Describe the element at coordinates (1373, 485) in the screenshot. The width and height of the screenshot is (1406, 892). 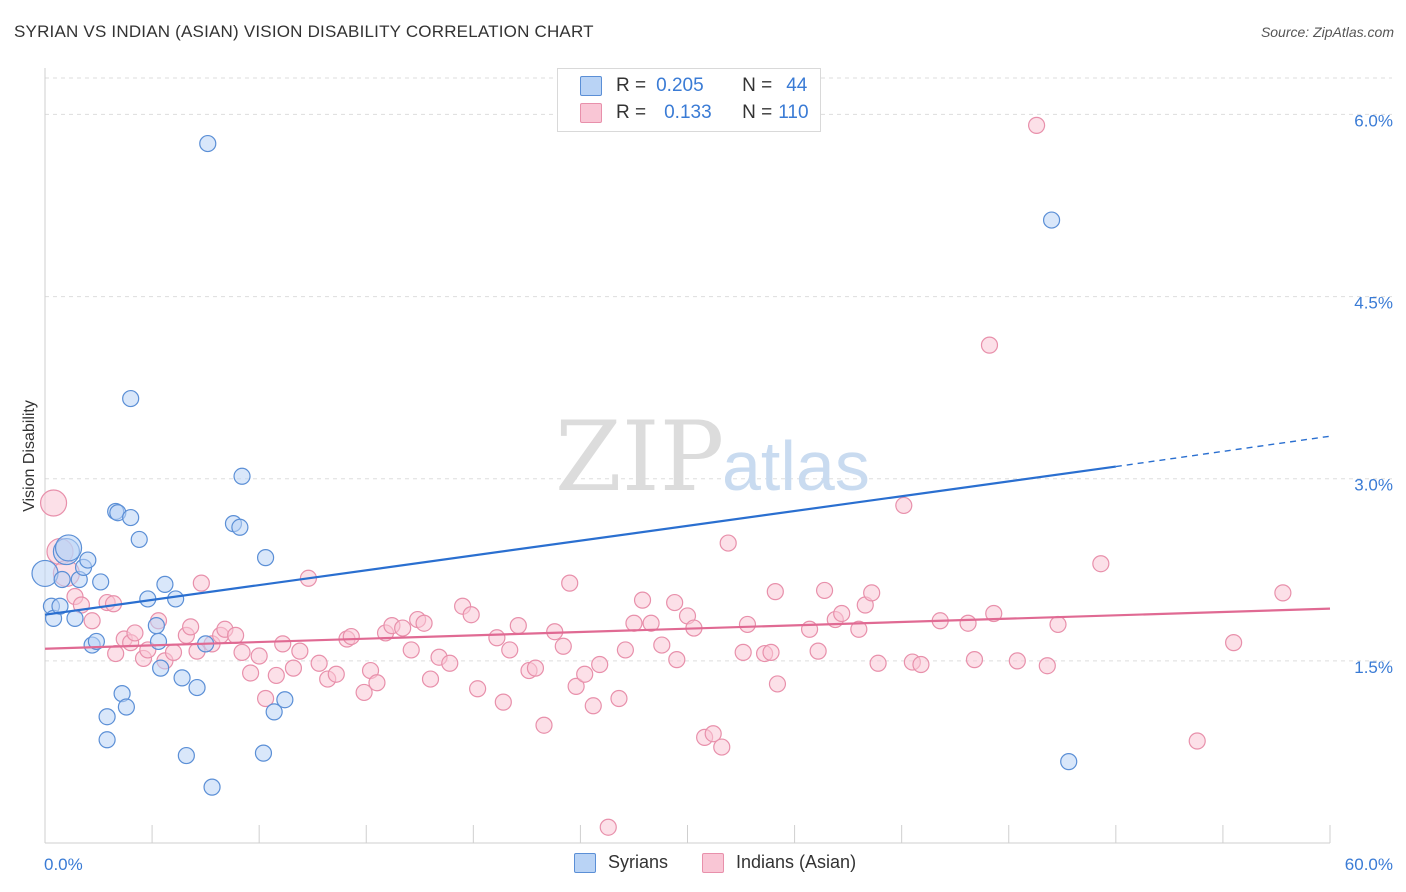
I see `y-tick-label: 3.0%` at that location.